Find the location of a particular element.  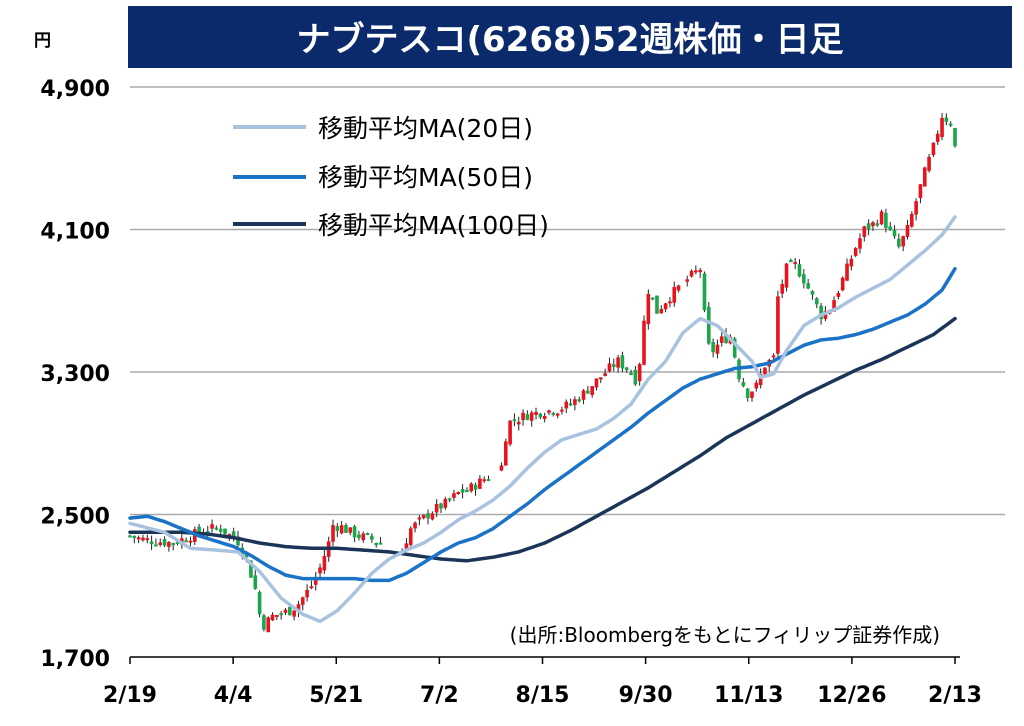

title-banner is located at coordinates (570, 37).